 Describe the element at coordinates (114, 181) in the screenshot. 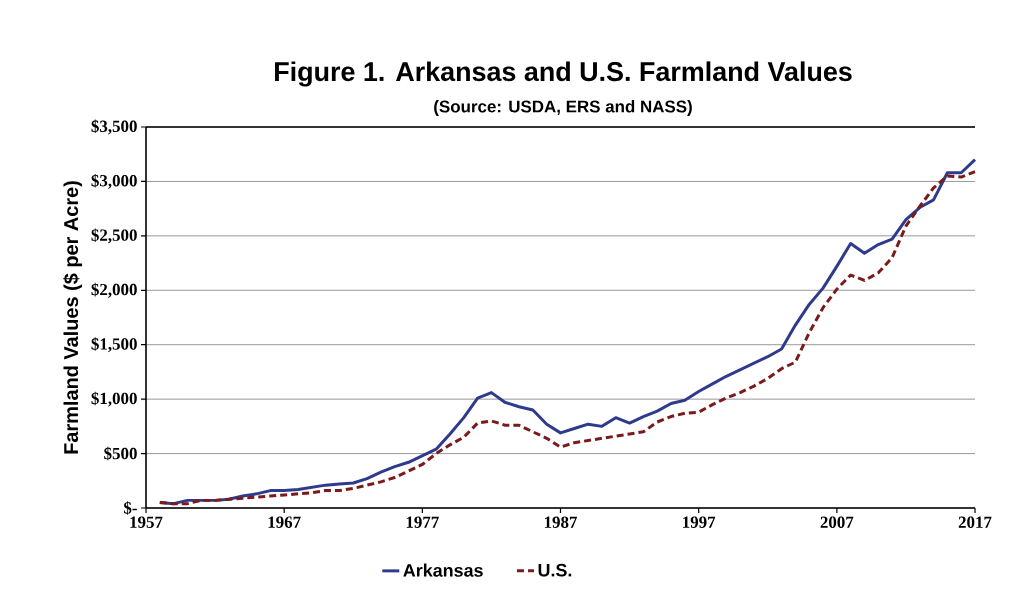

I see `y-tick-label: $3,000` at that location.